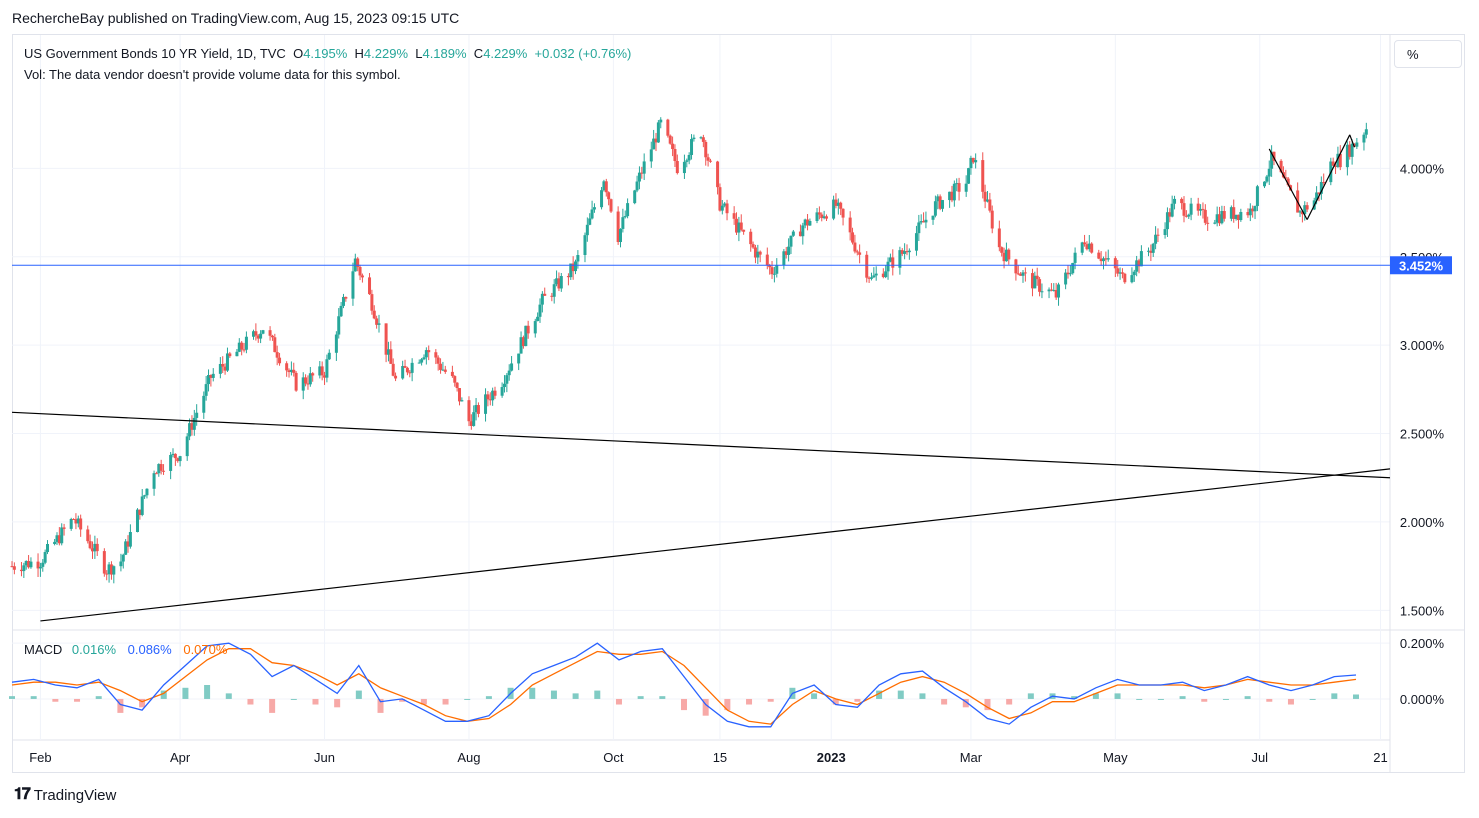 The width and height of the screenshot is (1479, 818). I want to click on high-label: H, so click(359, 53).